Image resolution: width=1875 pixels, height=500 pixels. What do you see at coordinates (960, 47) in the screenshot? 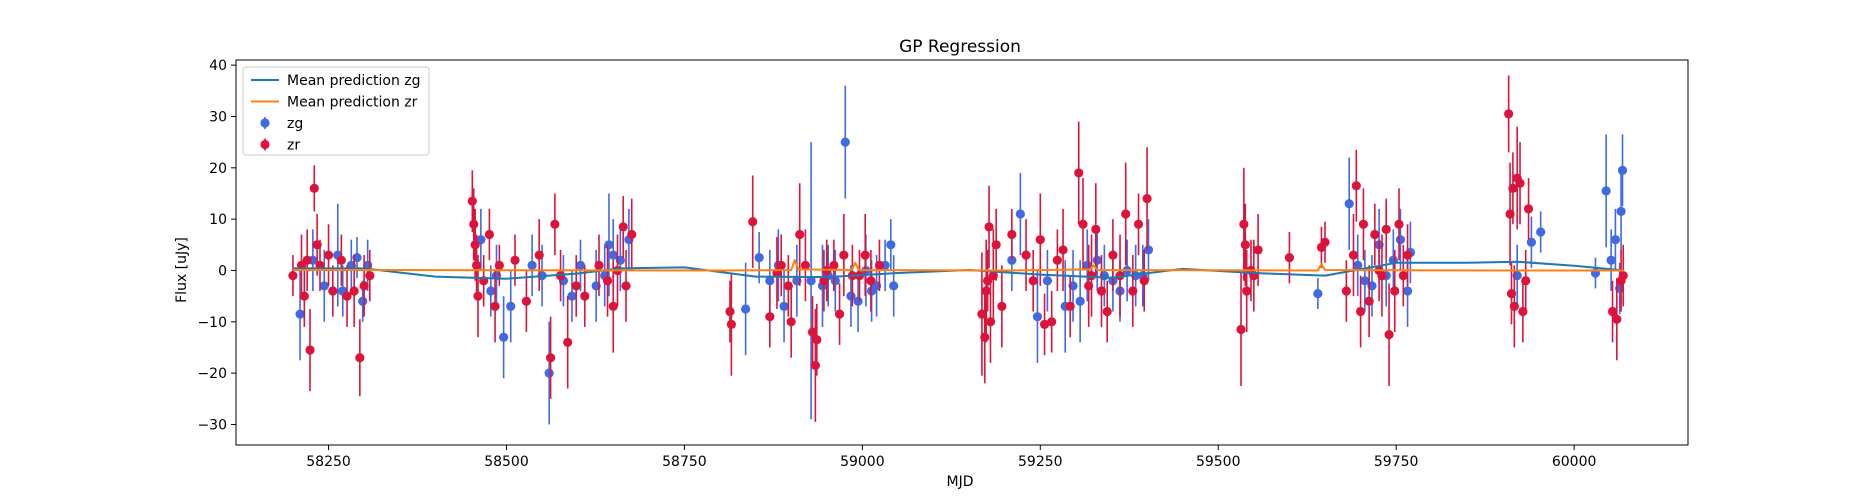
I see `chart-title: GP Regression` at bounding box center [960, 47].